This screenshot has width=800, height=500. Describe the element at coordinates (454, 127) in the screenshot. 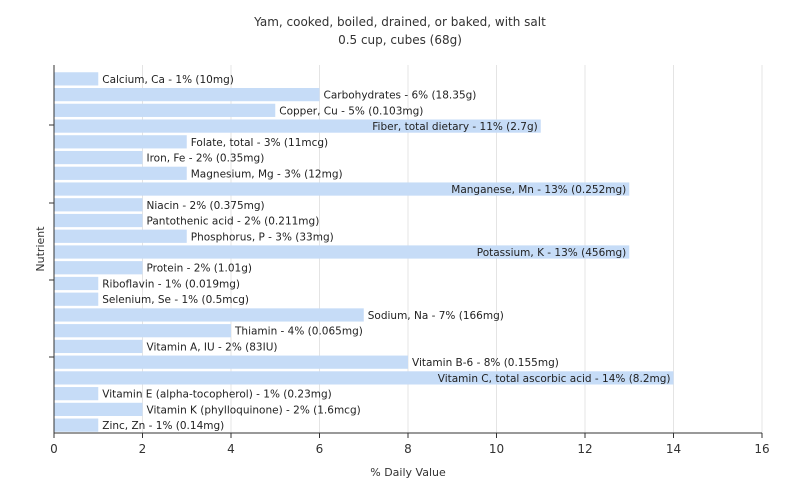

I see `bar-label: Fiber, total dietary - 11% (2.7g)` at that location.